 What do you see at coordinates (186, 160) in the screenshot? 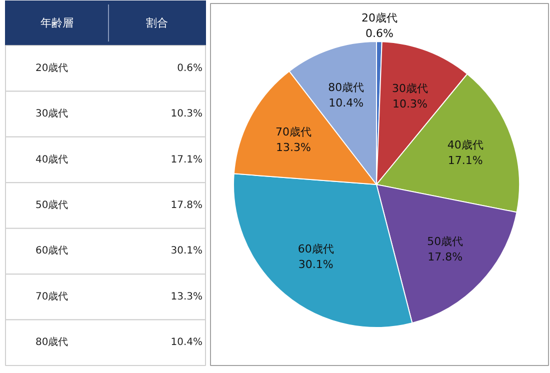
I see `text: 17.1%` at bounding box center [186, 160].